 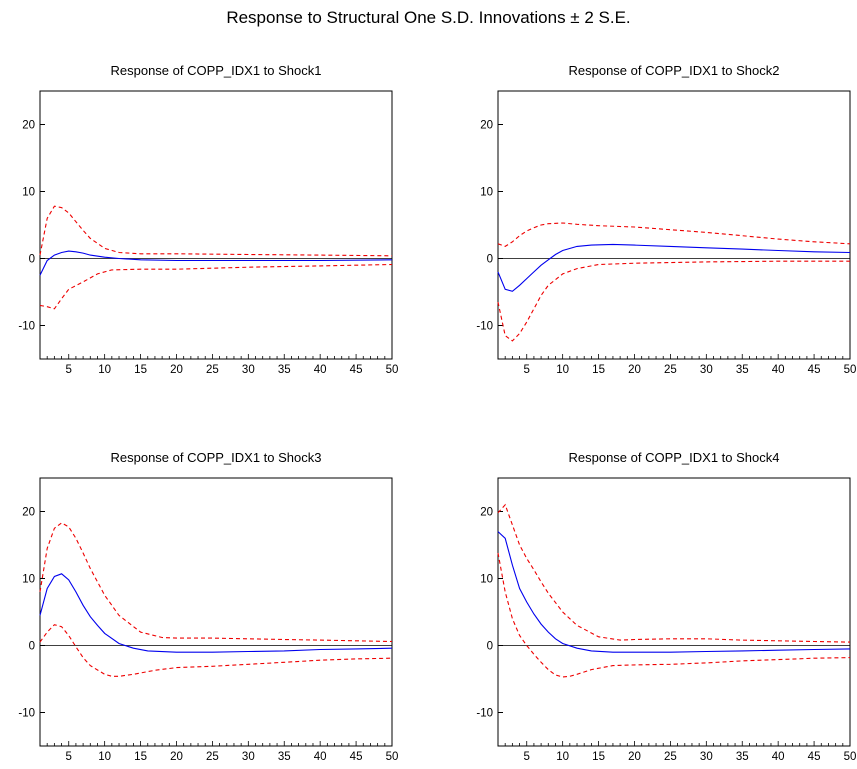 What do you see at coordinates (215, 70) in the screenshot?
I see `panel-title: Response of COPP_IDX1 to Shock1` at bounding box center [215, 70].